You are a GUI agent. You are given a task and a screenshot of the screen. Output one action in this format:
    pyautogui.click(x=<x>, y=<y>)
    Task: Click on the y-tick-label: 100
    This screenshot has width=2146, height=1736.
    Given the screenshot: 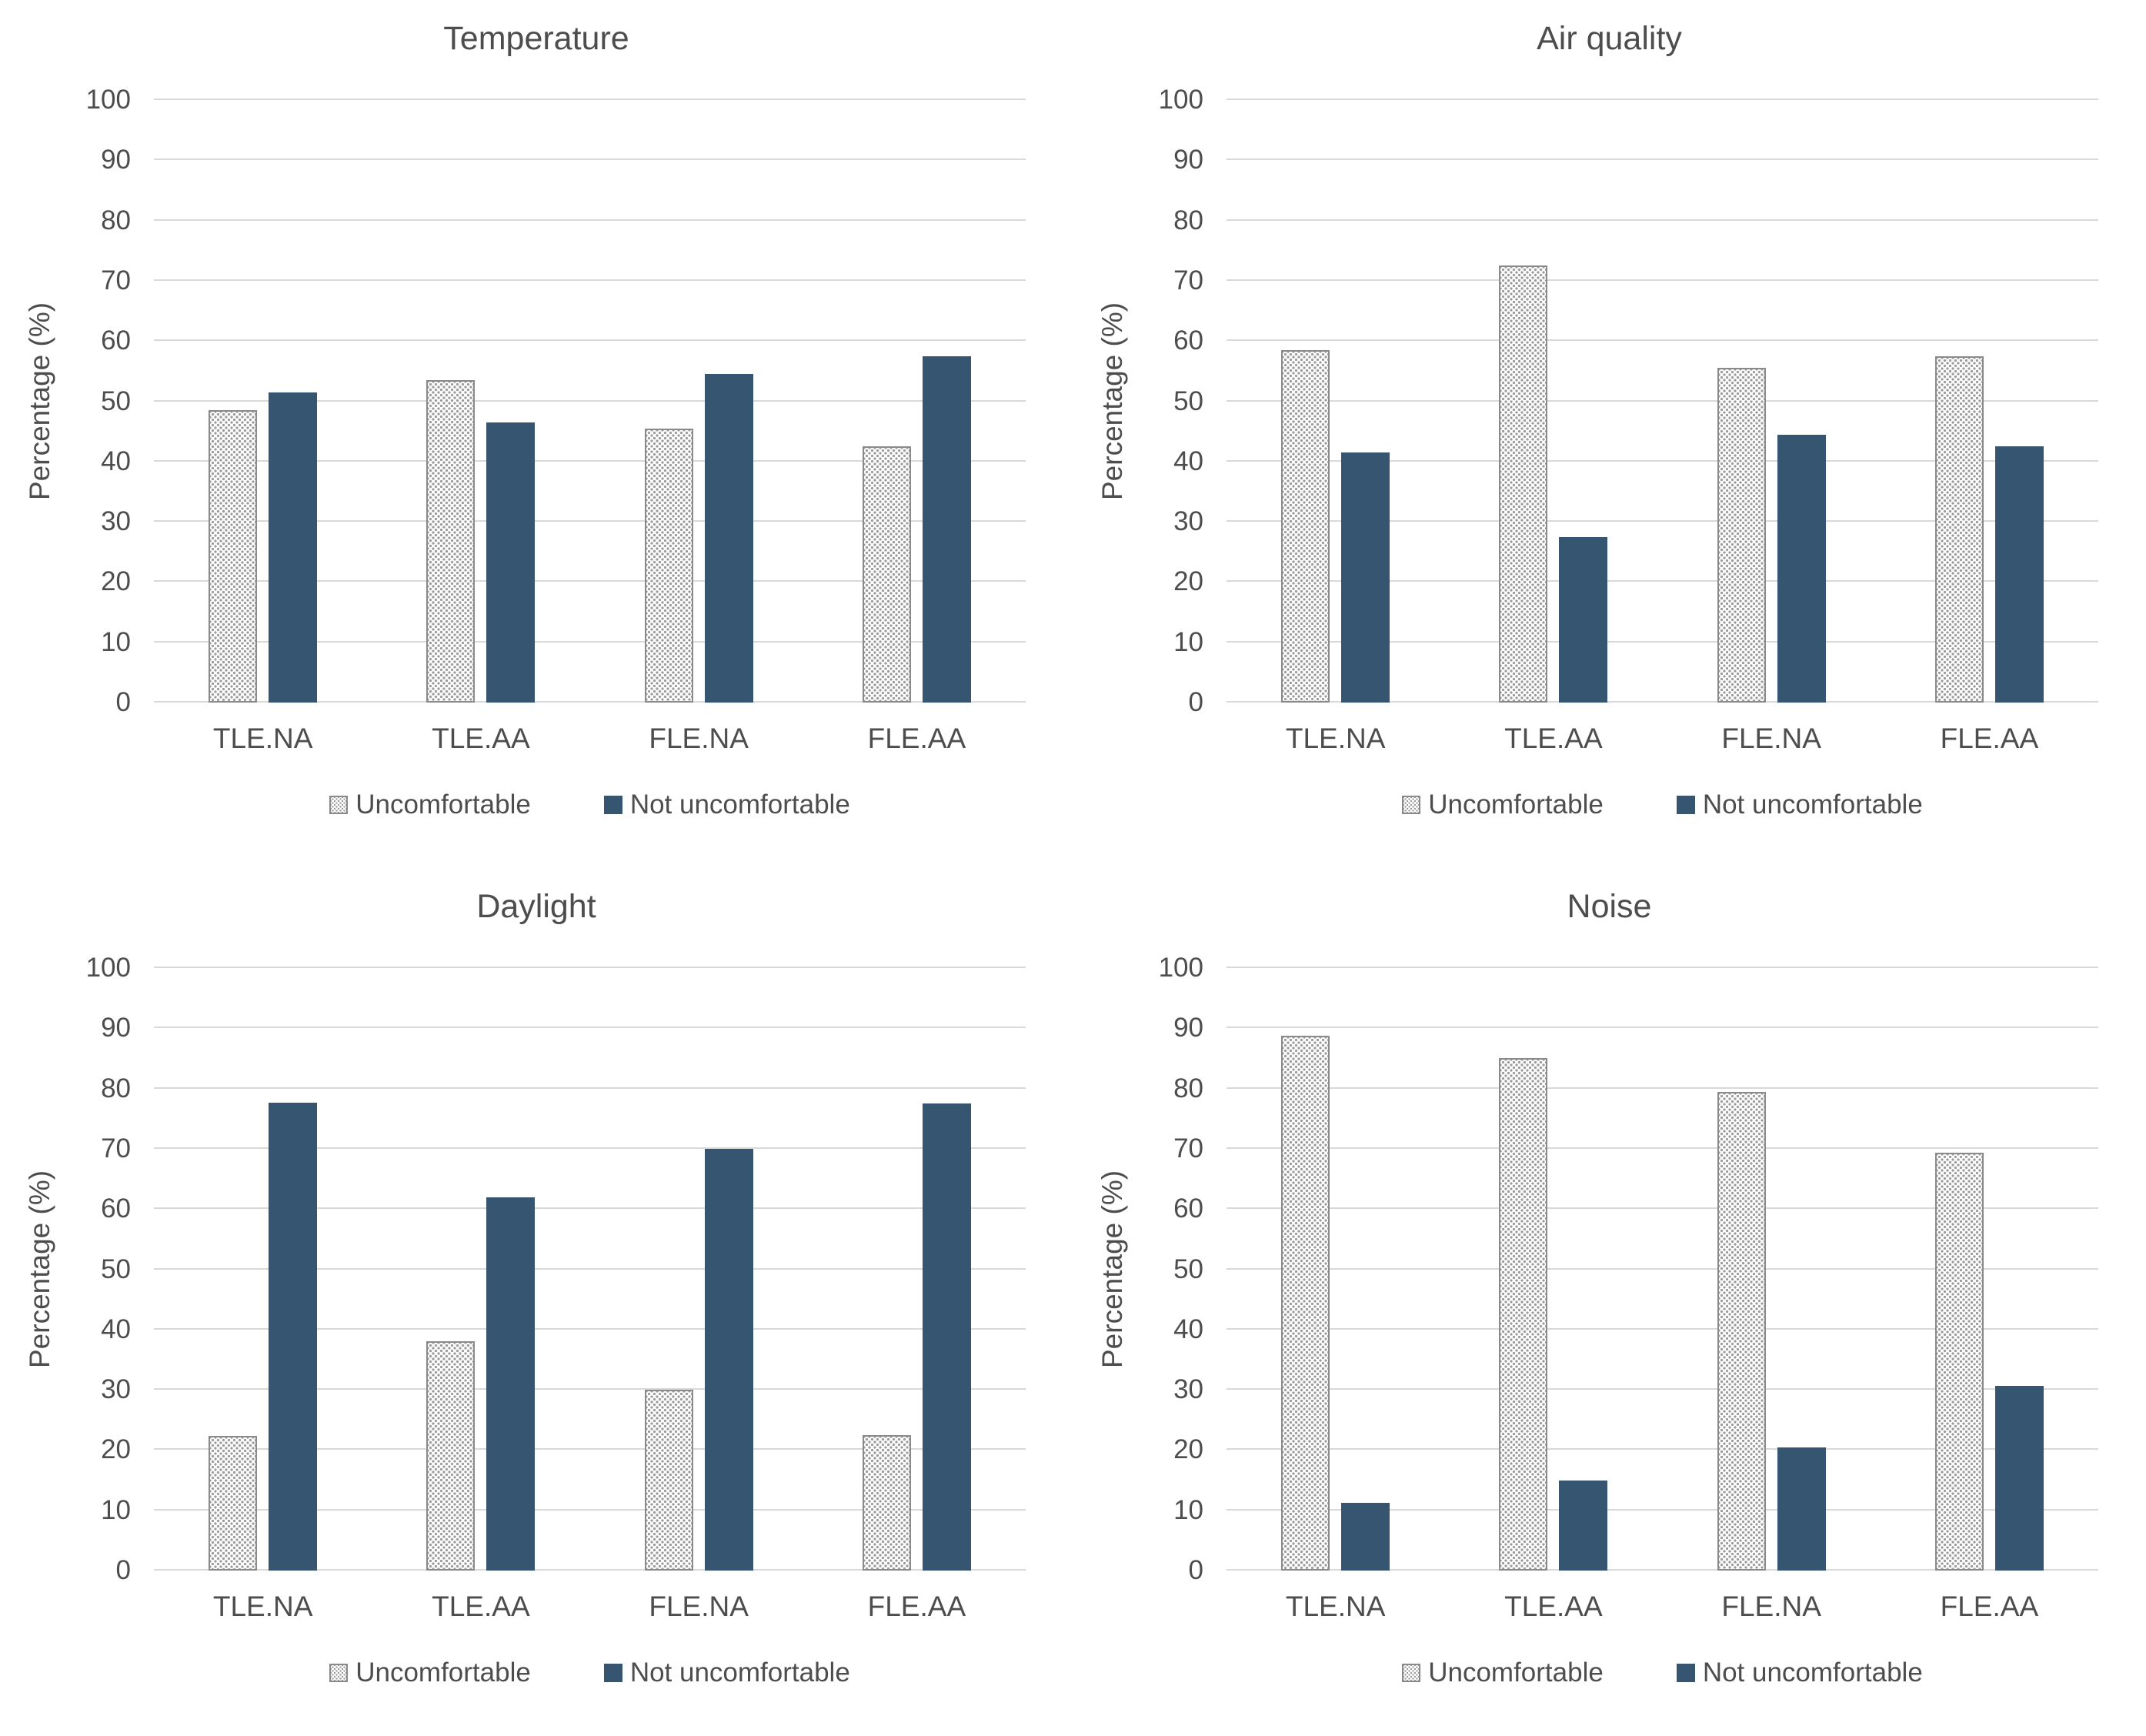 What is the action you would take?
    pyautogui.click(x=108, y=100)
    